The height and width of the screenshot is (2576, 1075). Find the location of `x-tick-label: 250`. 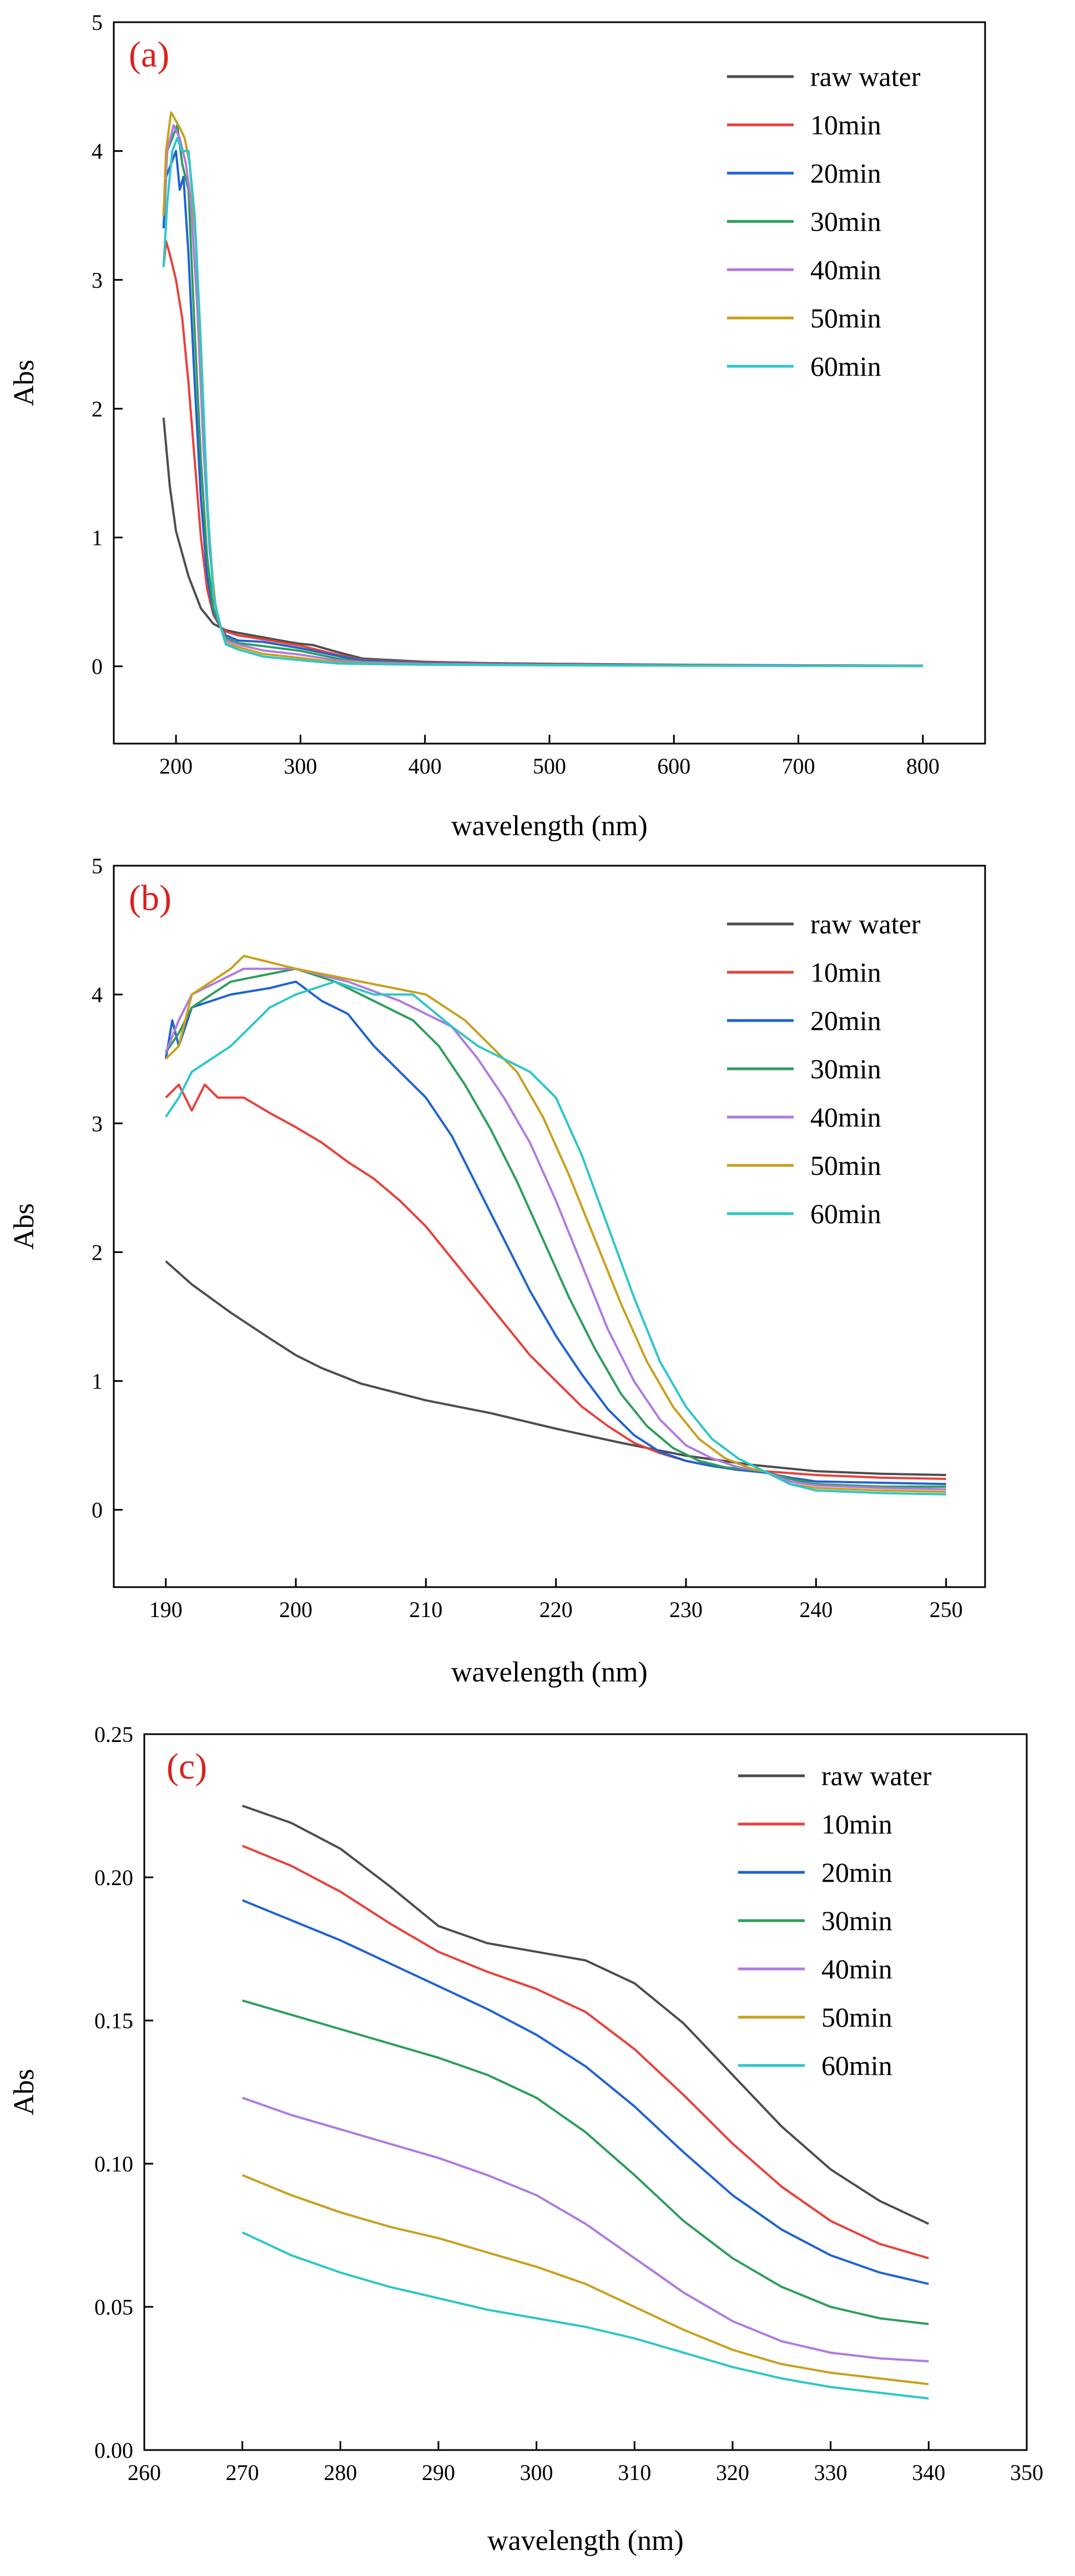

x-tick-label: 250 is located at coordinates (947, 1609).